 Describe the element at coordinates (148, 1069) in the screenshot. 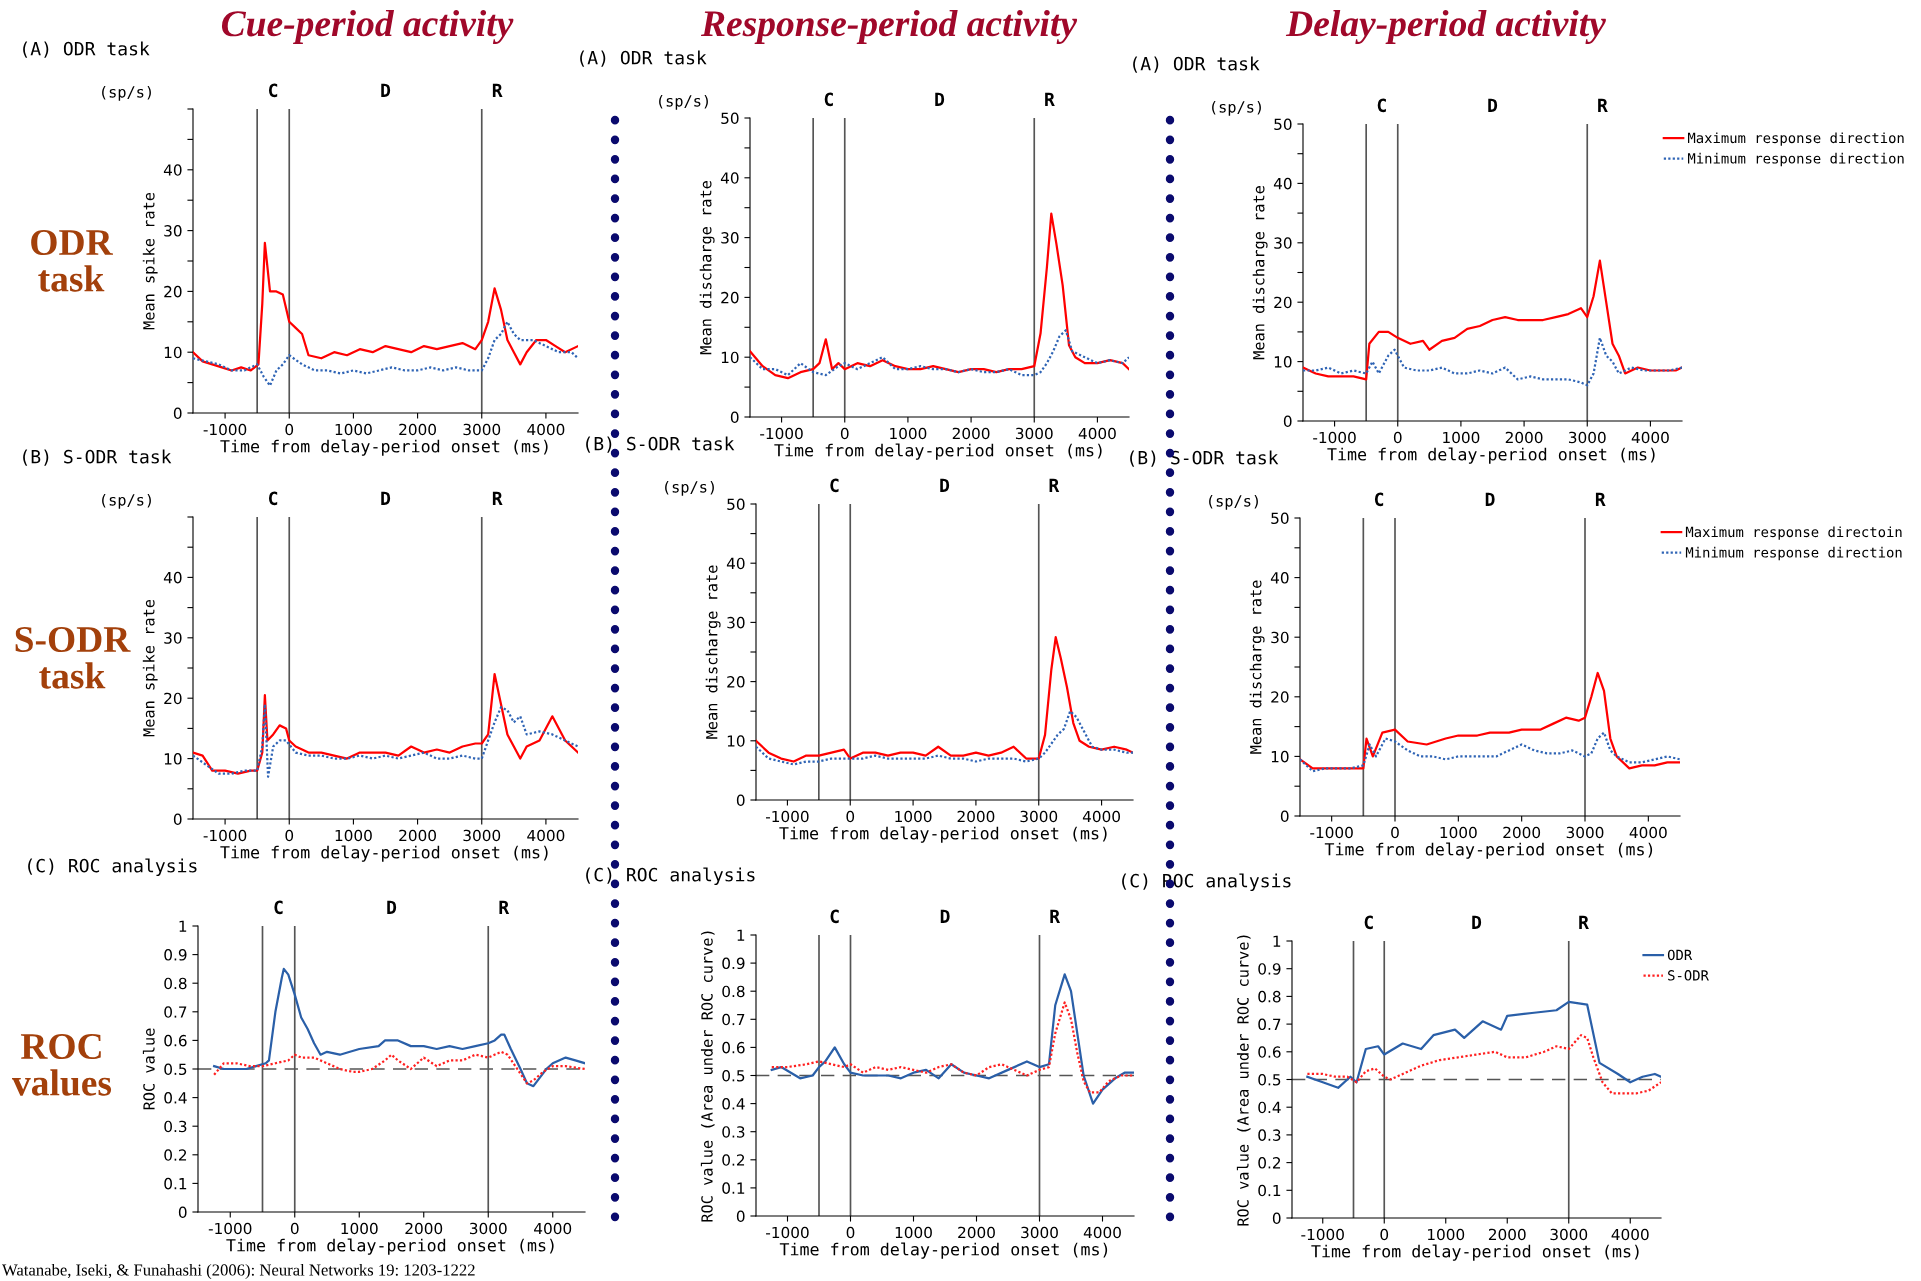

I see `y-axis-title: ROC value` at that location.